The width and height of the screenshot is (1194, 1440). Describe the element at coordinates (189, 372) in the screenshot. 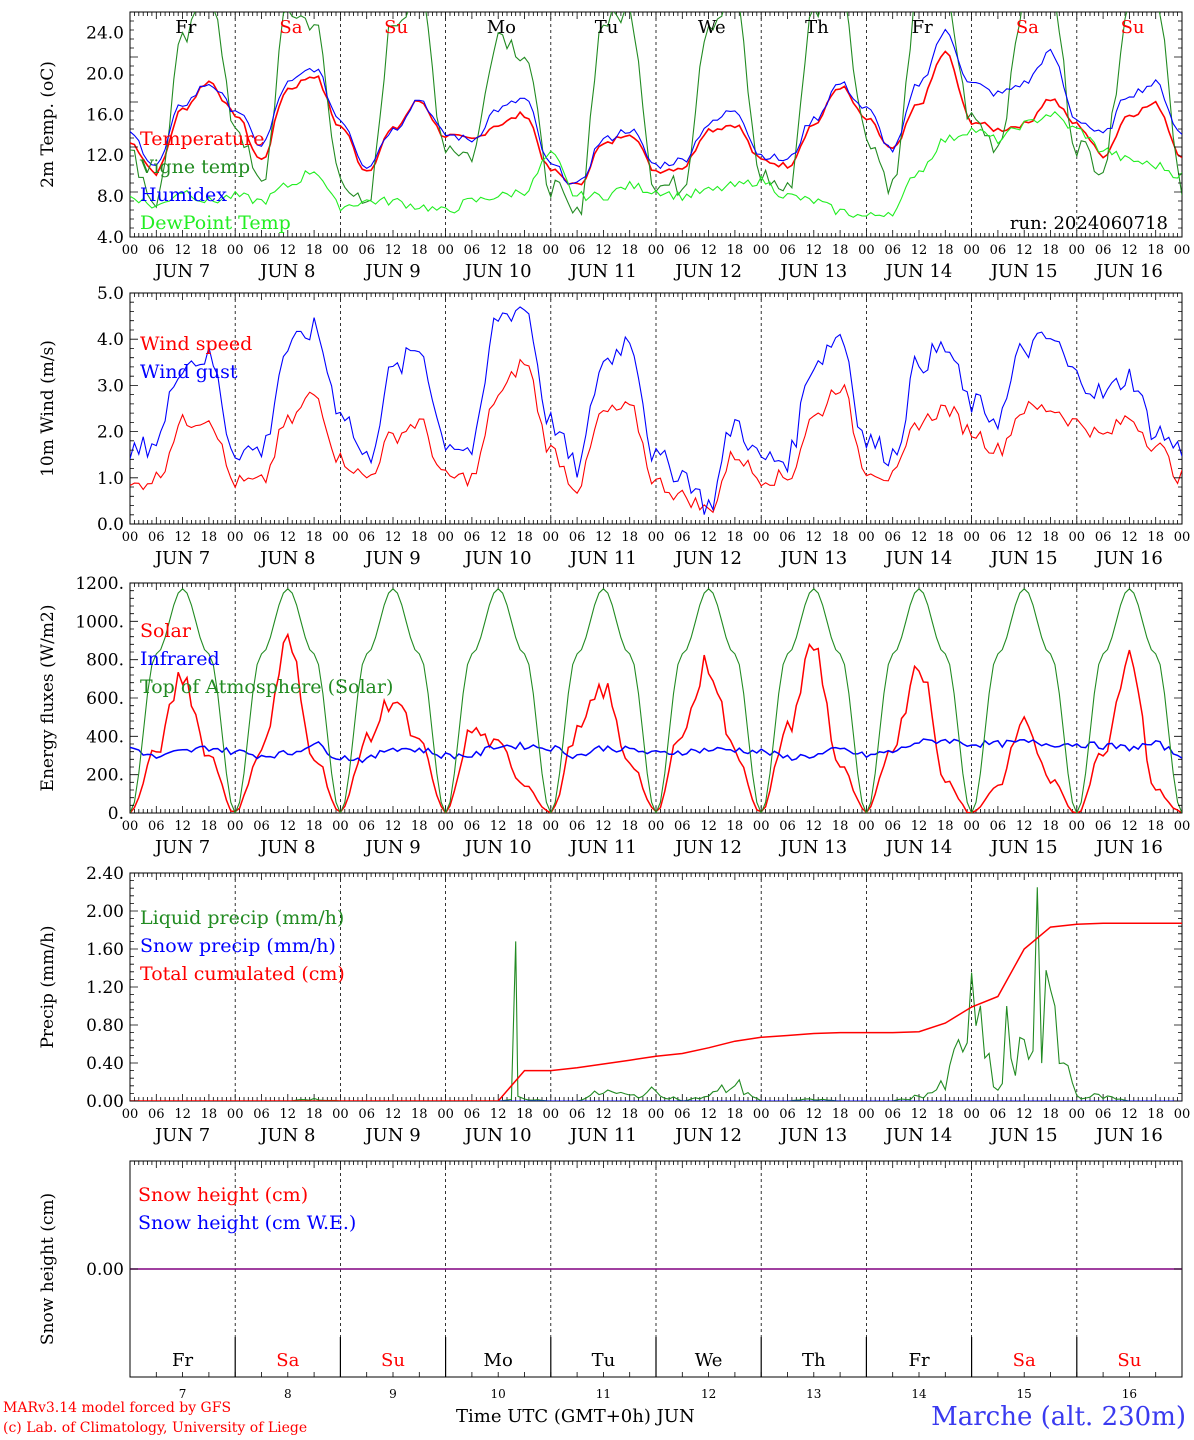

I see `legend-wind-gust: Wind gust` at that location.